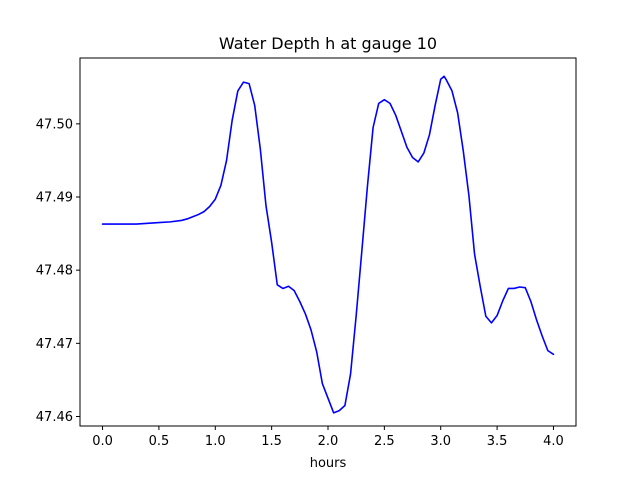 The image size is (640, 480). Describe the element at coordinates (271, 441) in the screenshot. I see `x-tick-label: 1.5` at that location.